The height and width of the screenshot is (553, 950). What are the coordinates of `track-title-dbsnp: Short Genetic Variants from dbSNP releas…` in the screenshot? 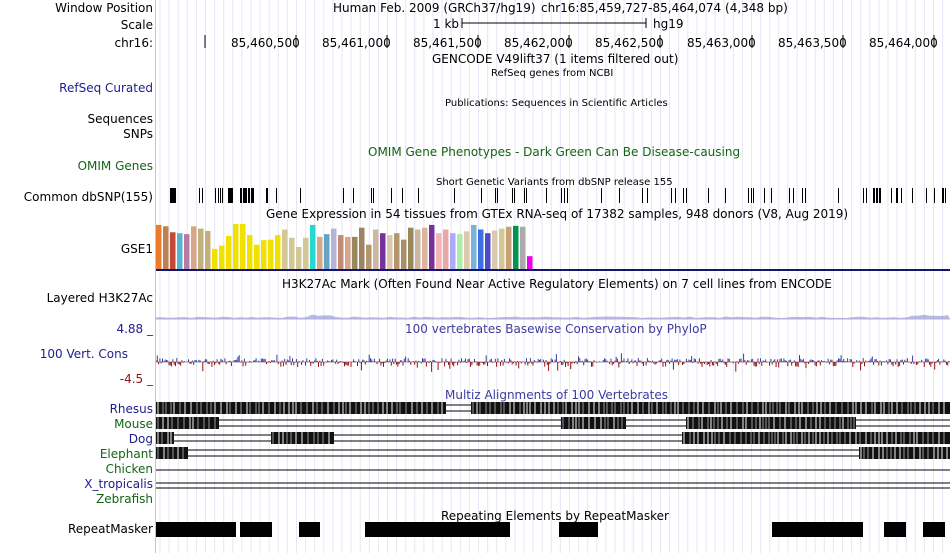 It's located at (554, 182).